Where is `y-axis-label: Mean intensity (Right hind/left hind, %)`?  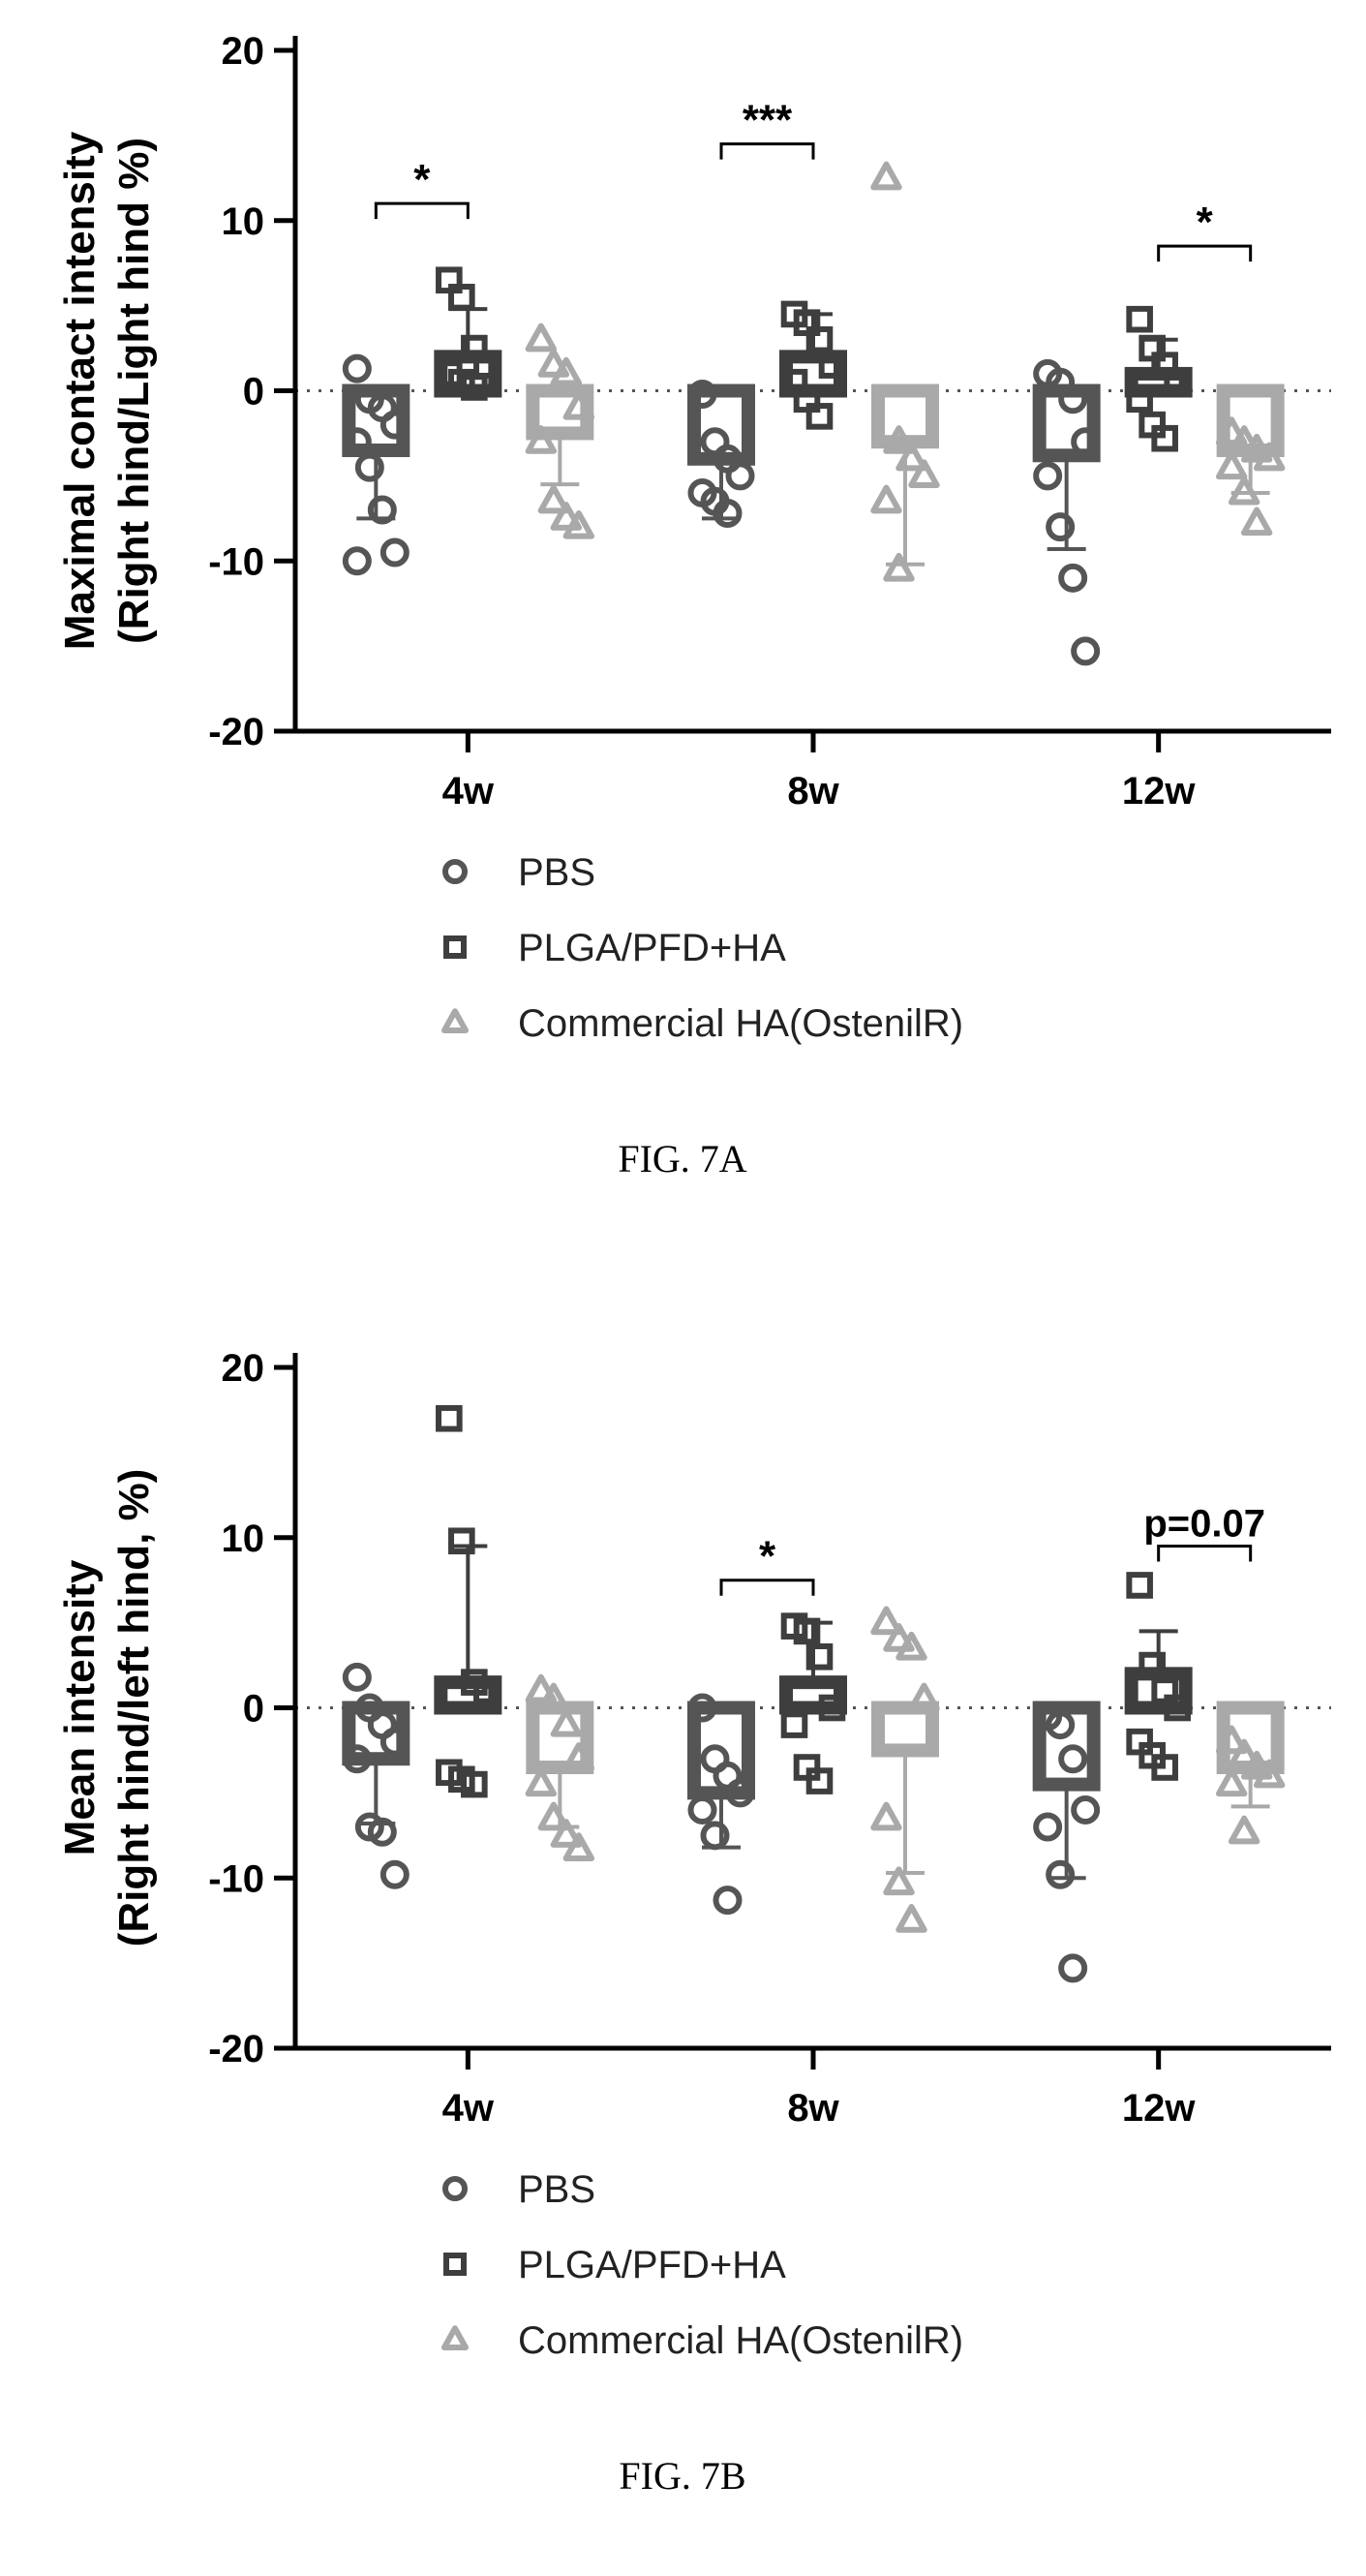 y-axis-label: Mean intensity (Right hind/left hind, %) is located at coordinates (107, 1708).